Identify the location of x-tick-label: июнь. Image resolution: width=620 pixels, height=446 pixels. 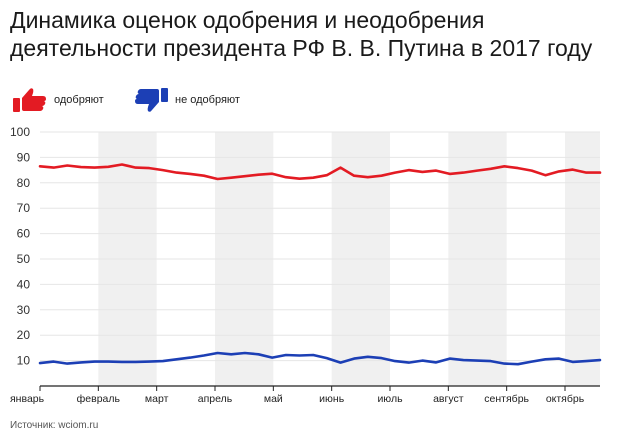
(332, 399).